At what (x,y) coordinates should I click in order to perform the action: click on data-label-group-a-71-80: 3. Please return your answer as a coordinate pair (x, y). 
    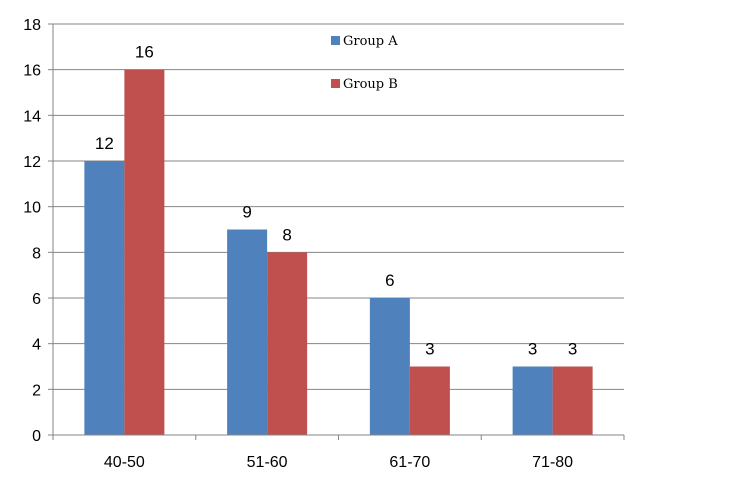
    Looking at the image, I should click on (532, 349).